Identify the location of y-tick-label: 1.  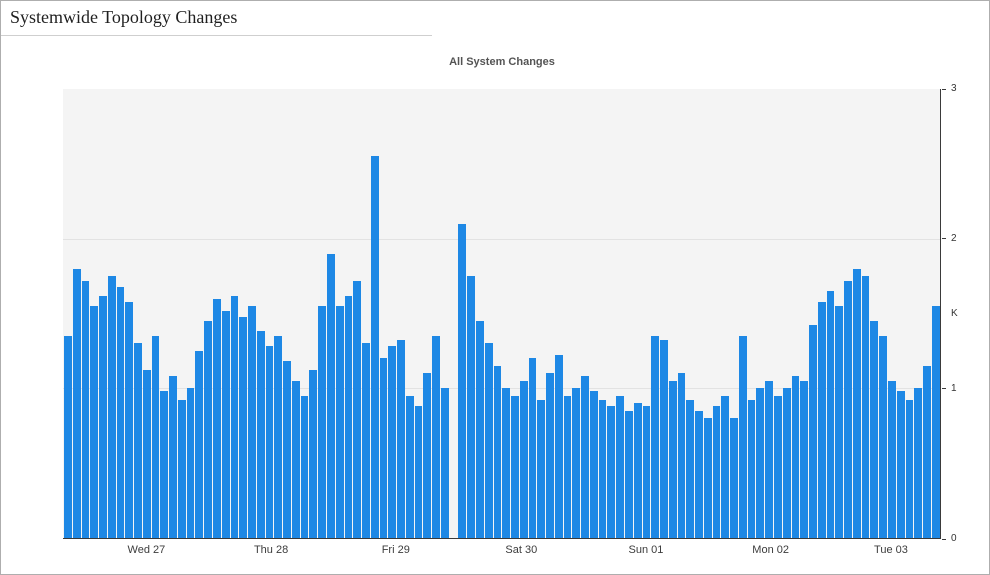
(954, 388).